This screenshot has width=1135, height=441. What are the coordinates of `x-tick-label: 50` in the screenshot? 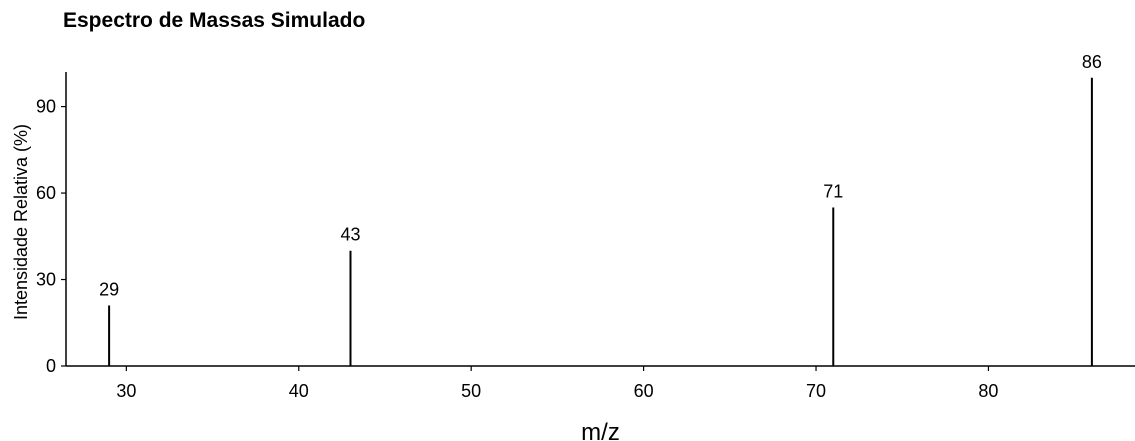 It's located at (471, 391).